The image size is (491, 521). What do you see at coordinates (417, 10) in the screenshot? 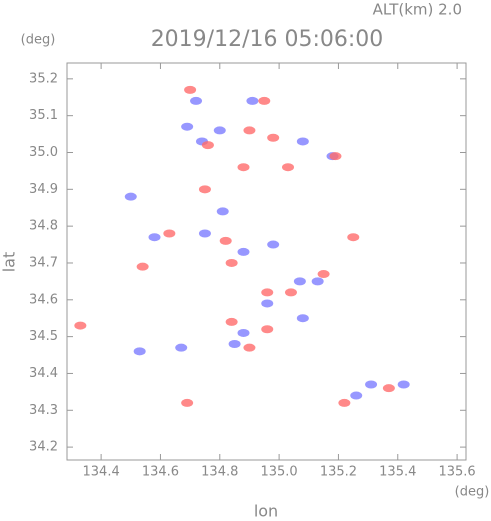
I see `altitude-label: ALT(km) 2.0` at bounding box center [417, 10].